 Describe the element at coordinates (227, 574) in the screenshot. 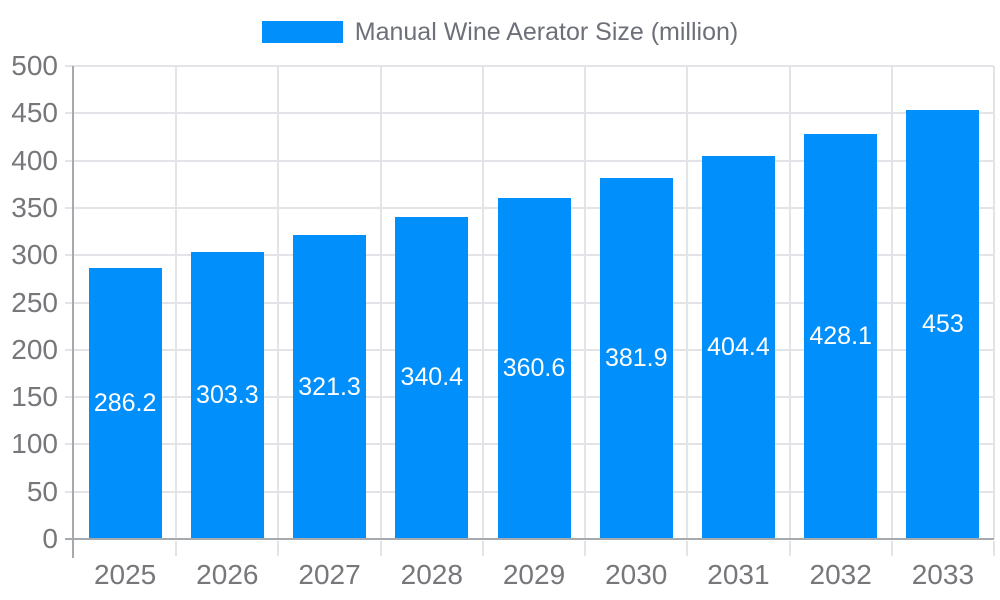

I see `x-axis-label: 2026` at that location.